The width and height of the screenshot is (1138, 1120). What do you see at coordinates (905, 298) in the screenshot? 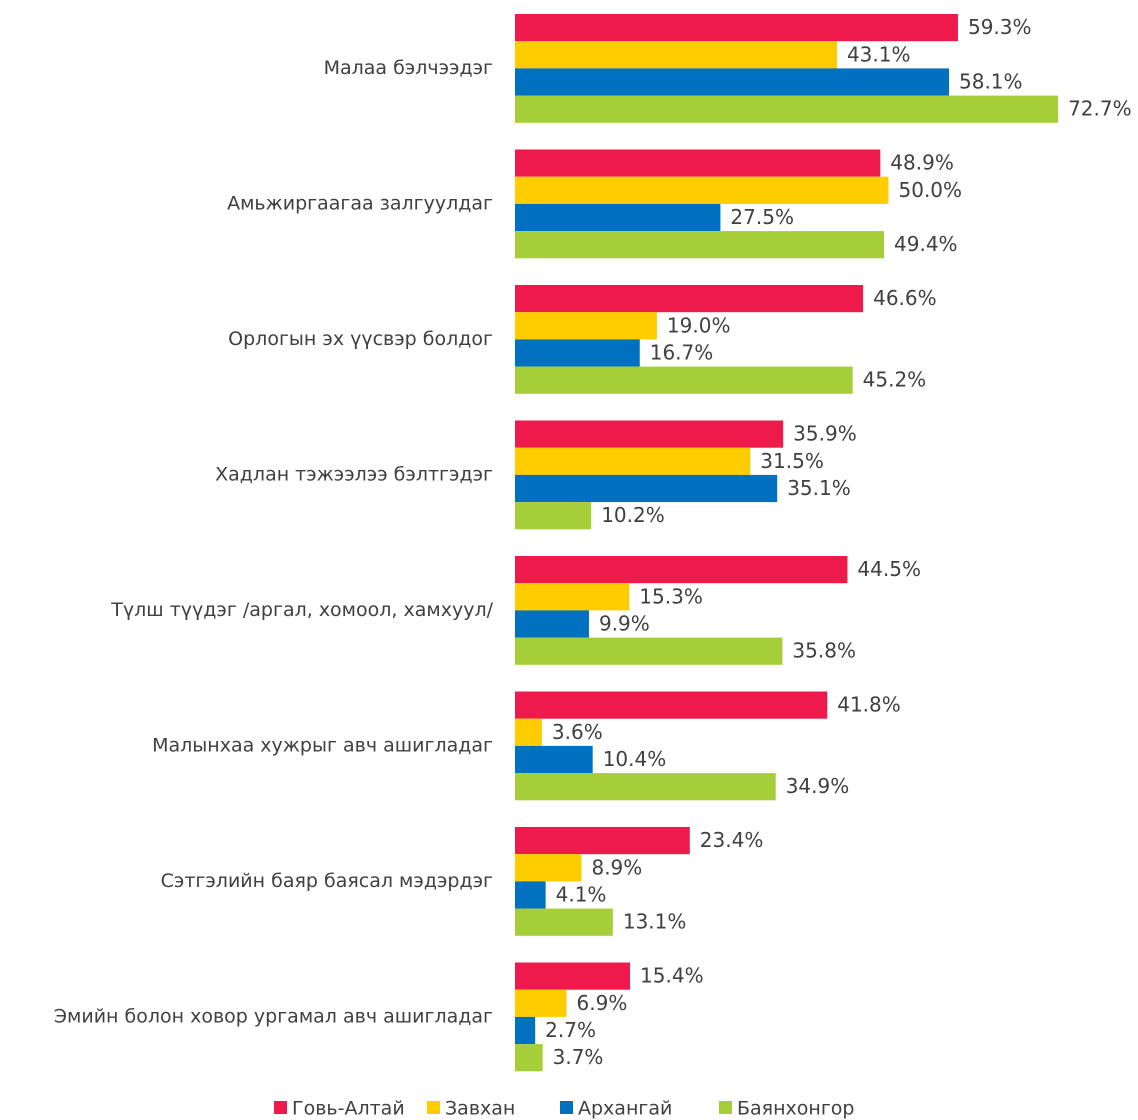
I see `value-label: 46.6%` at bounding box center [905, 298].